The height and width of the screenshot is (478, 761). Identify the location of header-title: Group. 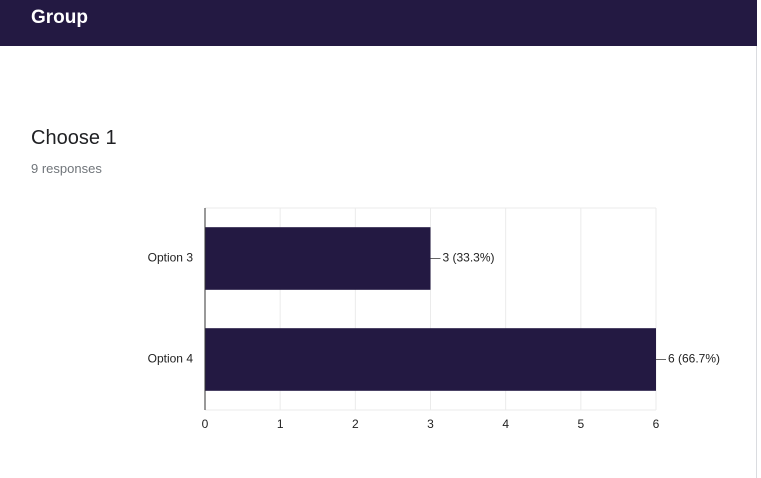
(59, 17).